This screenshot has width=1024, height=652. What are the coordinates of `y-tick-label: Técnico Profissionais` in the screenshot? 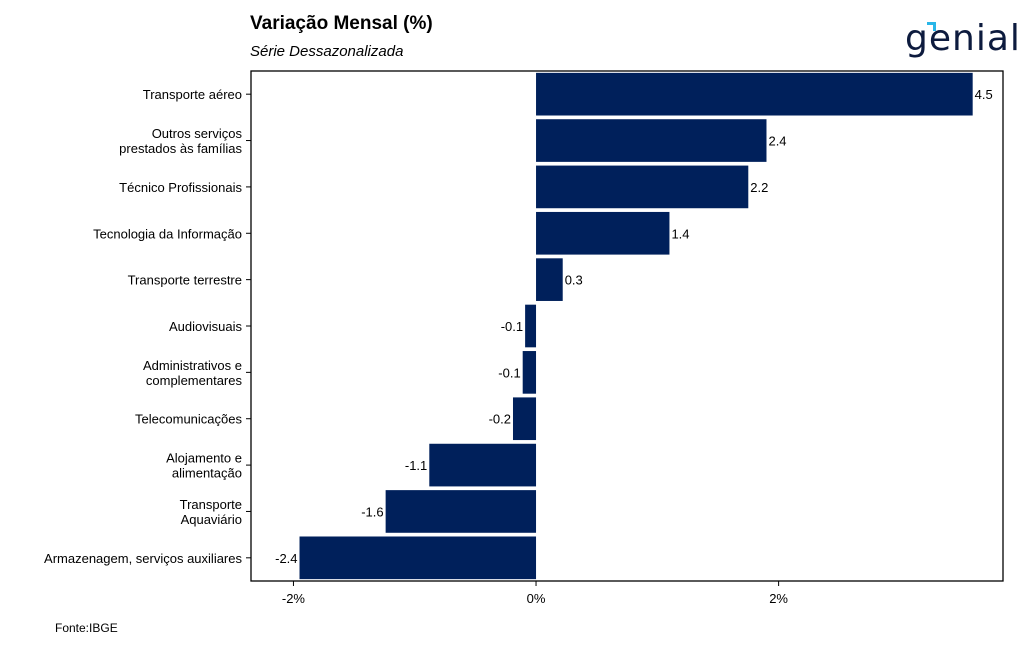 It's located at (180, 187).